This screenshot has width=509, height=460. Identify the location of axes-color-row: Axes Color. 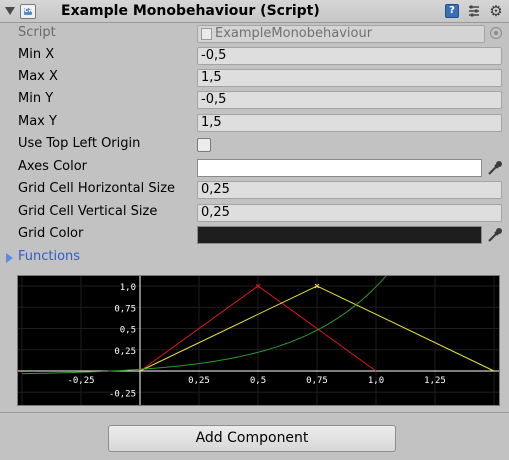
(254, 168).